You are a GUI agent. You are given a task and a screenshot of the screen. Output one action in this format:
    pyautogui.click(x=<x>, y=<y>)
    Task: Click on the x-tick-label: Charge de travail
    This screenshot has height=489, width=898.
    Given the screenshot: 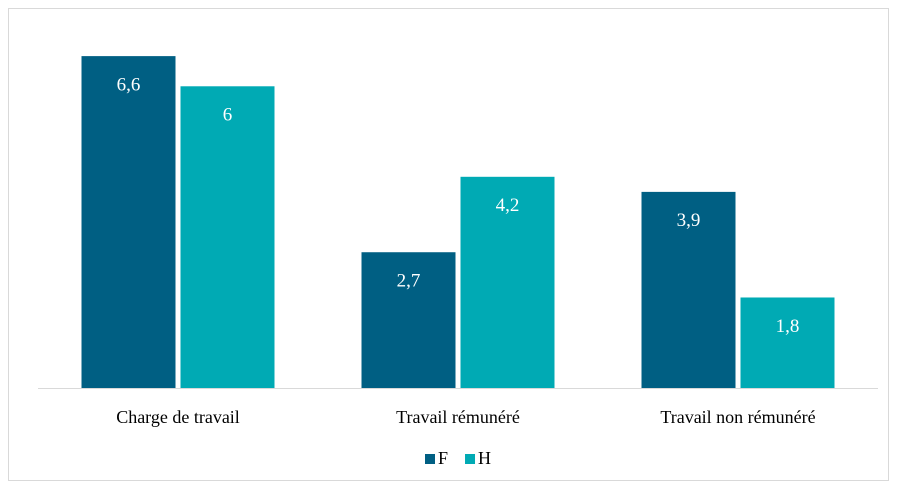 What is the action you would take?
    pyautogui.click(x=178, y=417)
    